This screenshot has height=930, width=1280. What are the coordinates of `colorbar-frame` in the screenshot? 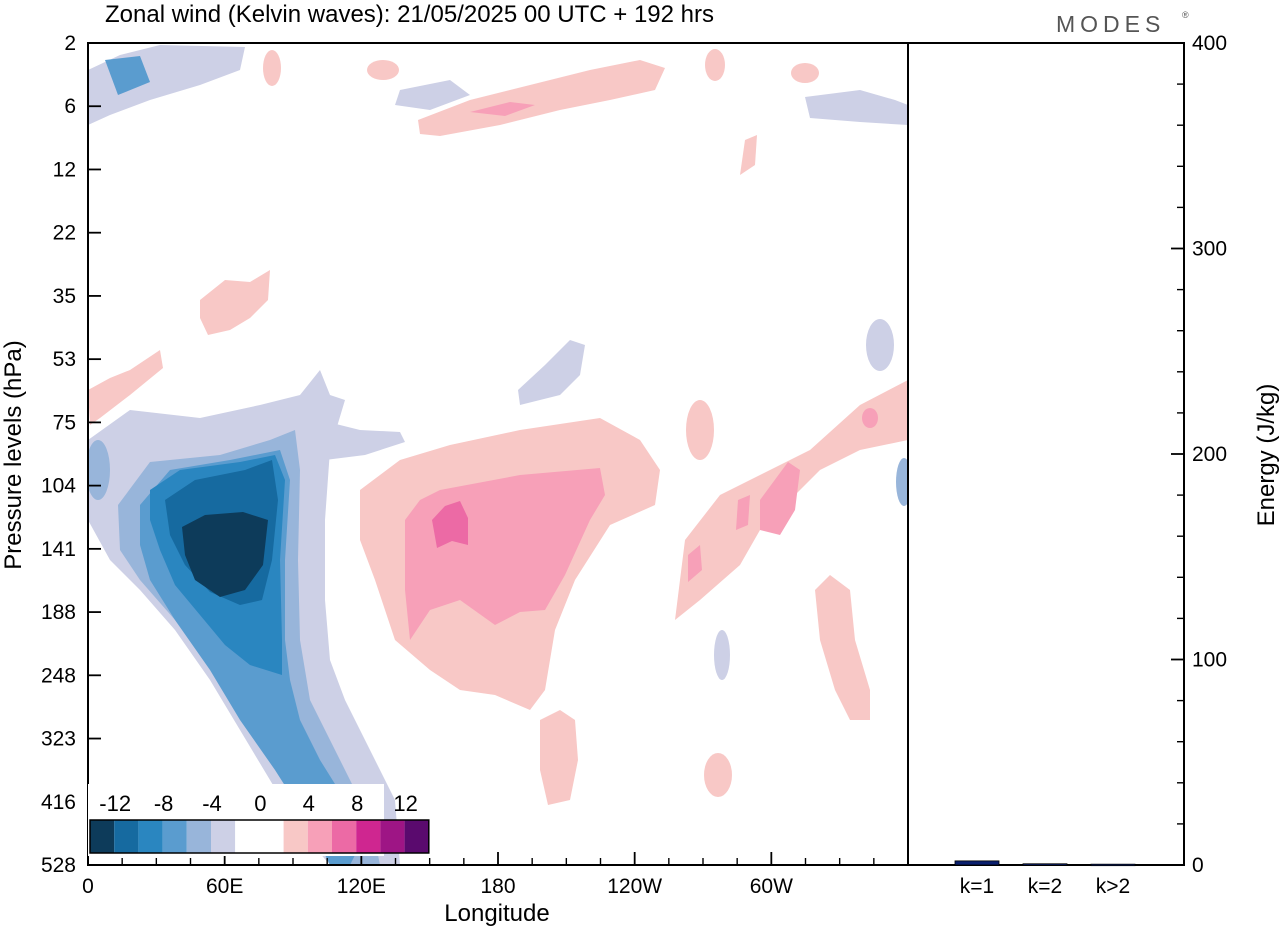 It's located at (259, 836).